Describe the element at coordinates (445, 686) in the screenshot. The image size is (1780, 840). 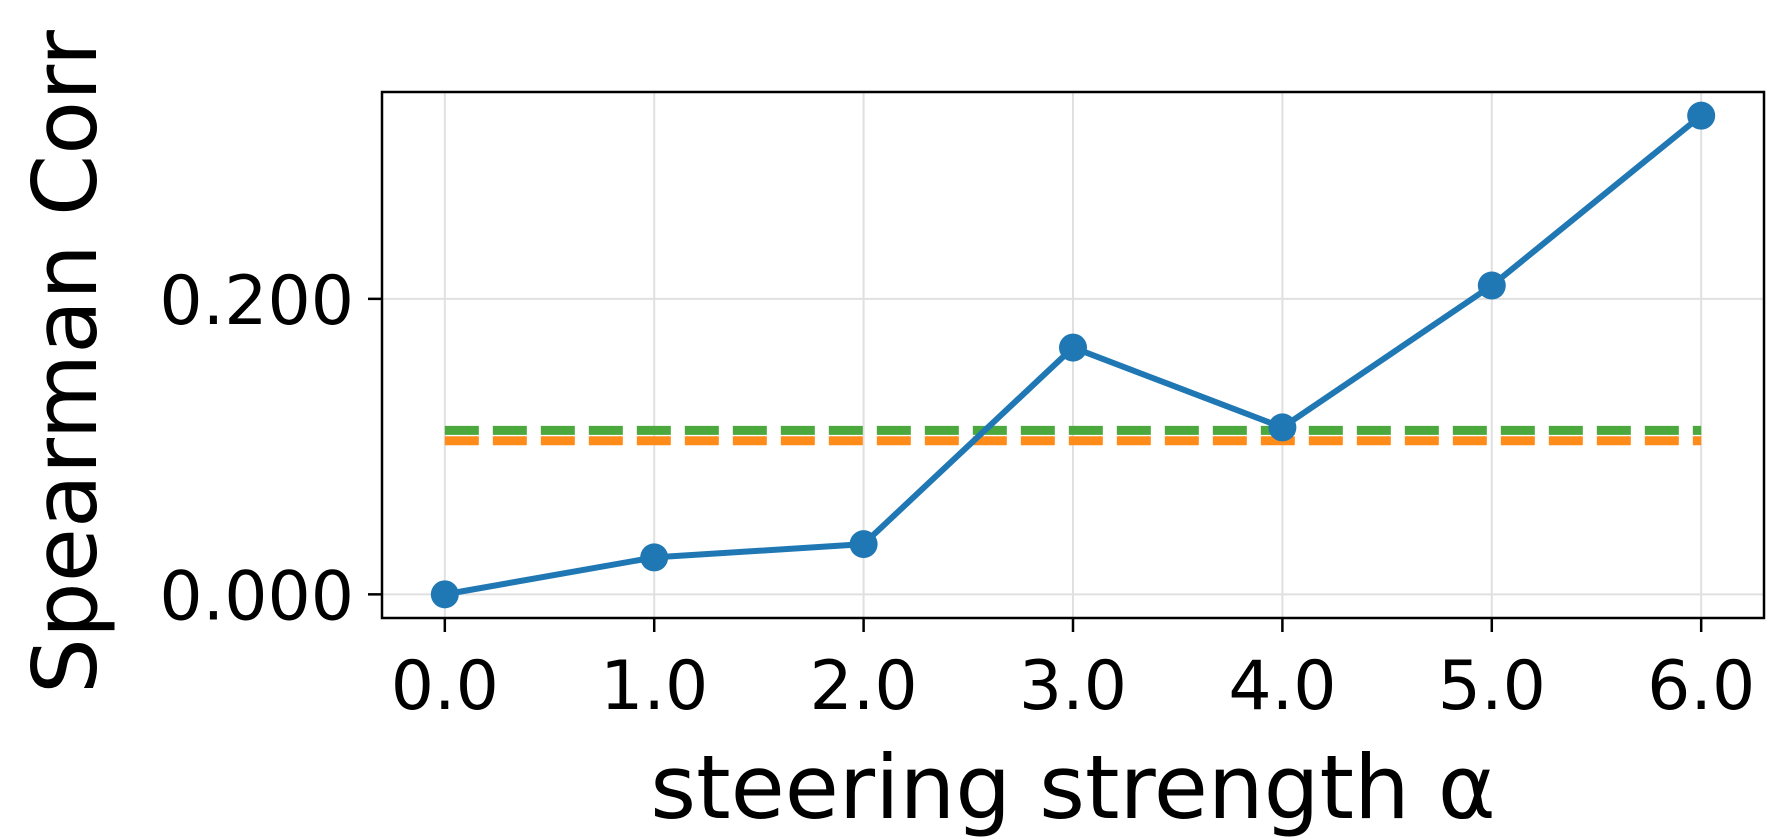
I see `x-tick-label: 0.0` at that location.